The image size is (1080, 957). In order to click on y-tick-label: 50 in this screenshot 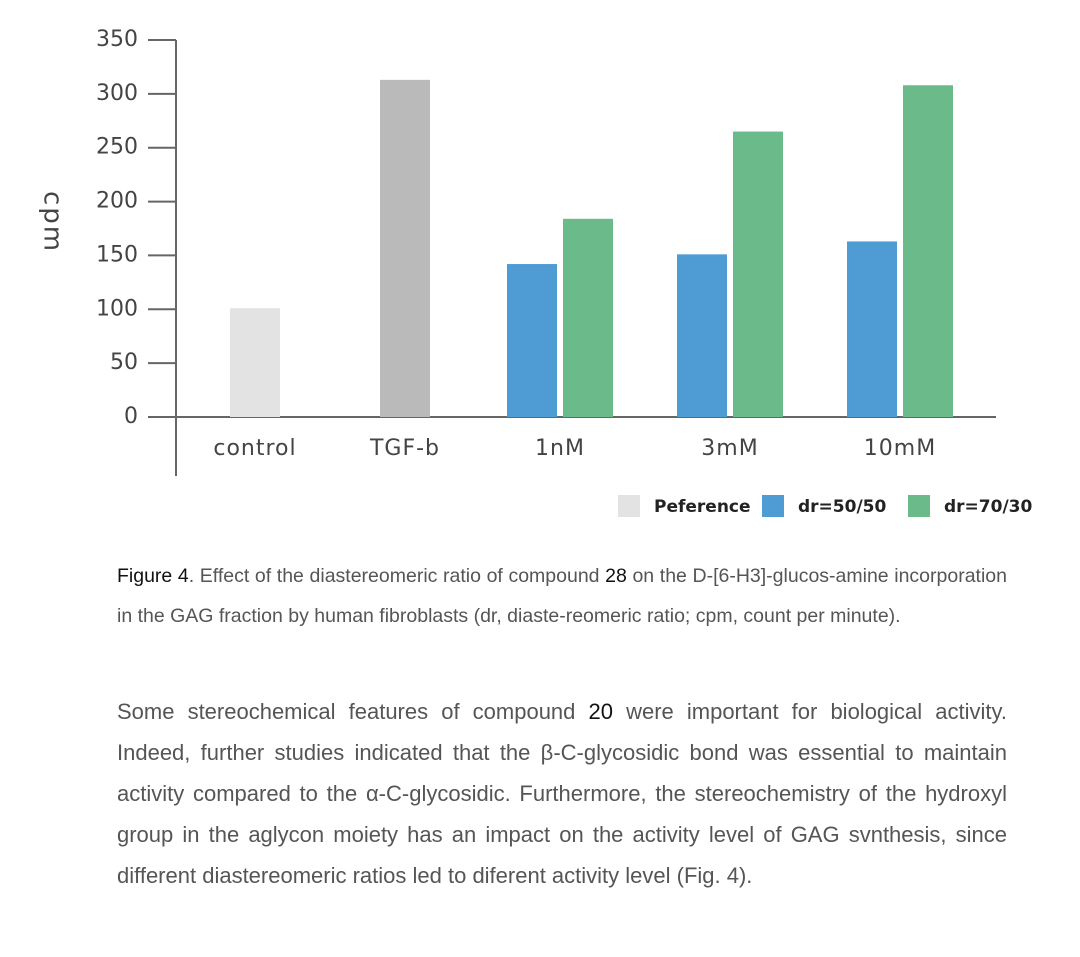, I will do `click(124, 362)`.